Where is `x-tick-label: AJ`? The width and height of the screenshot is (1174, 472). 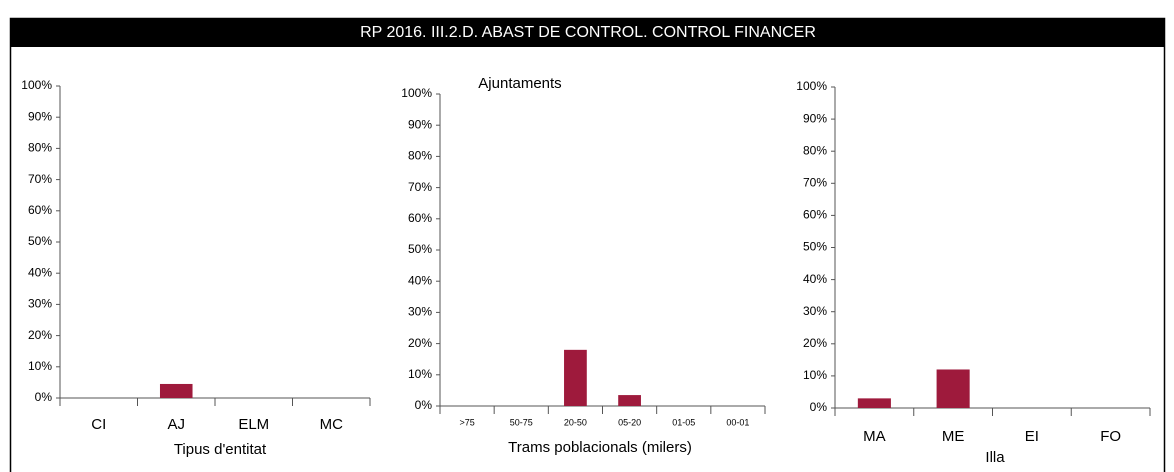
x-tick-label: AJ is located at coordinates (176, 424).